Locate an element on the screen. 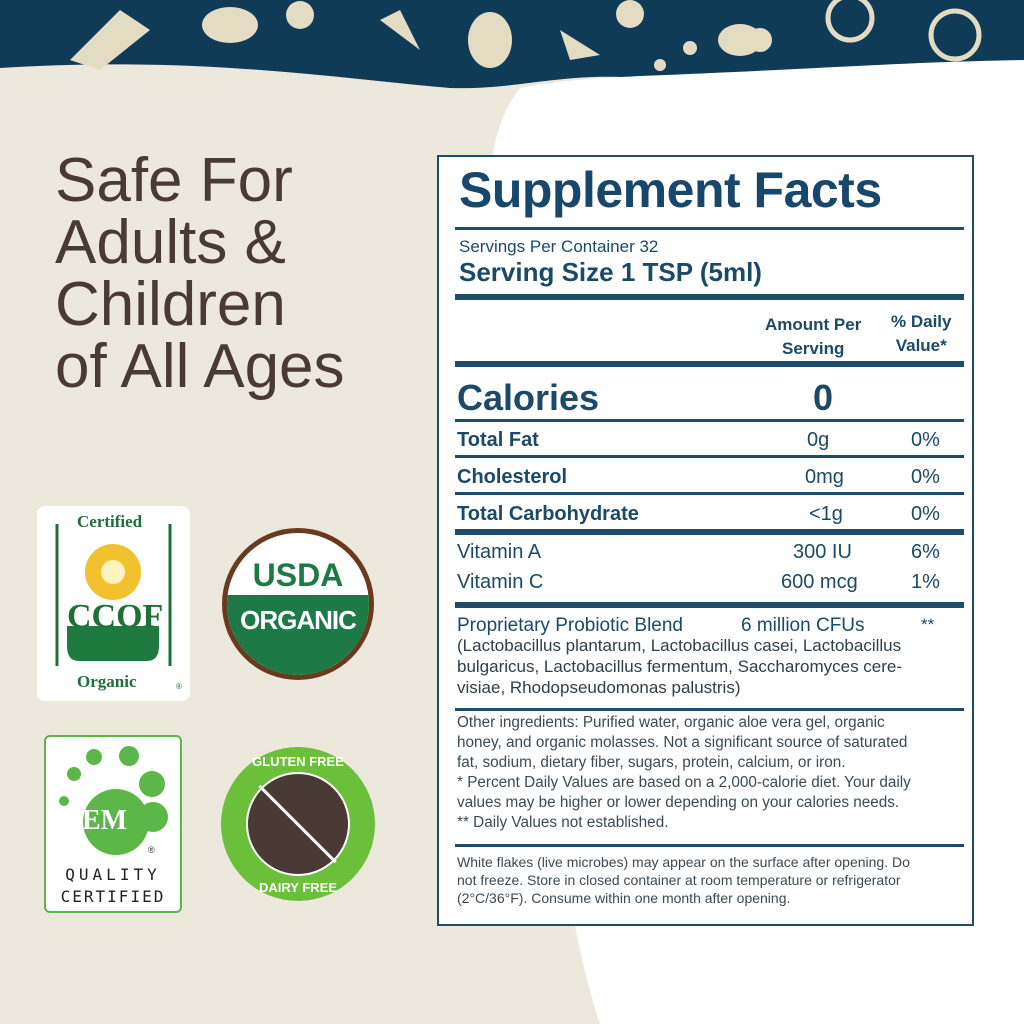  total-fat-dv: 0% is located at coordinates (925, 440).